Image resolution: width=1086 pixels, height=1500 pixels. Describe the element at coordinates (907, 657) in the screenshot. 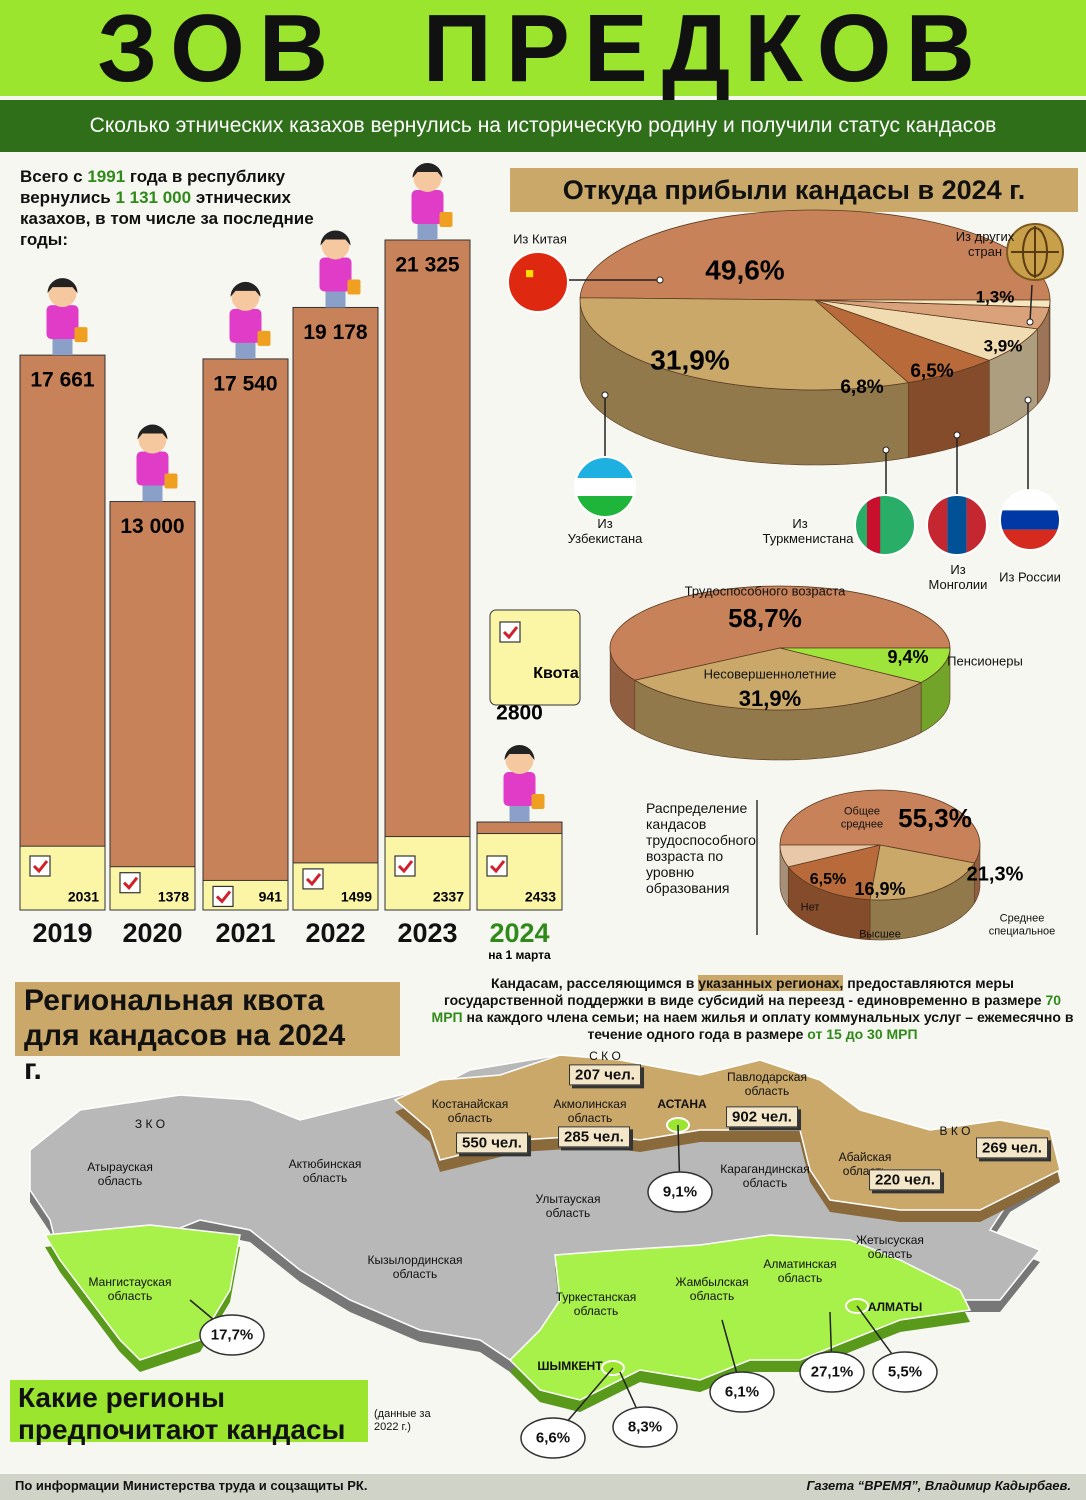

I see `value-label: 9,4%` at that location.